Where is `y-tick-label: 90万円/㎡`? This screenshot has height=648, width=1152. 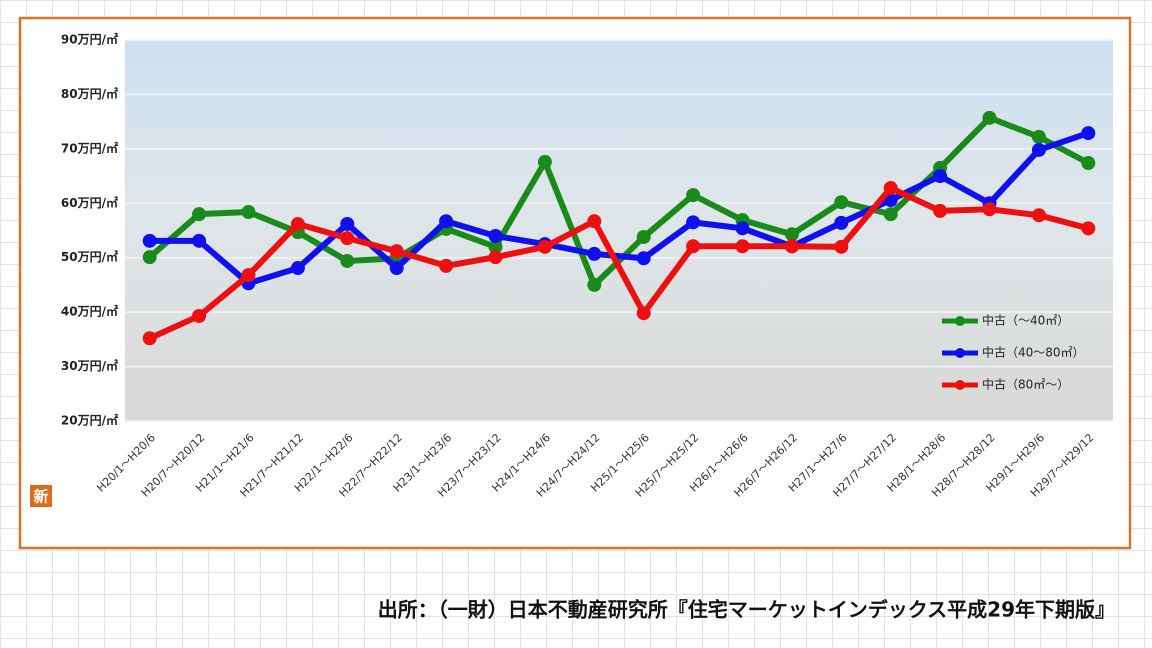
y-tick-label: 90万円/㎡ is located at coordinates (89, 39).